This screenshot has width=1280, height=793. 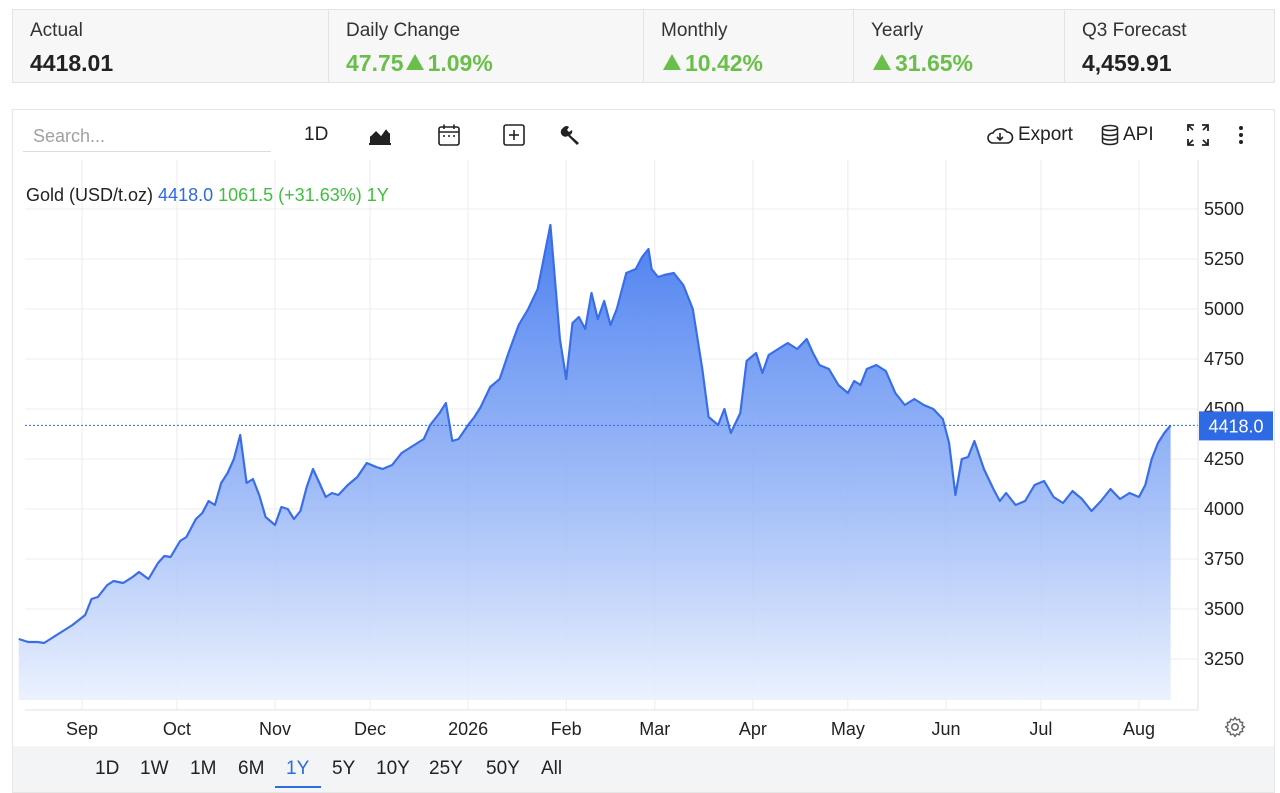 I want to click on range-button-5y: 5Y, so click(x=344, y=768).